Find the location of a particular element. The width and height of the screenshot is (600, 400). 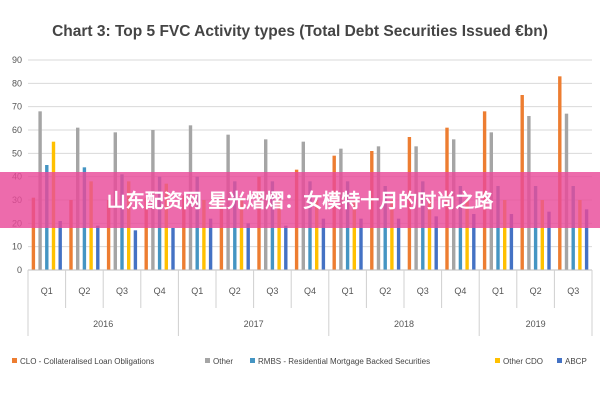

banner-text: 山东配资网 星光熠熠：女模特十月的时尚之路 is located at coordinates (301, 200).